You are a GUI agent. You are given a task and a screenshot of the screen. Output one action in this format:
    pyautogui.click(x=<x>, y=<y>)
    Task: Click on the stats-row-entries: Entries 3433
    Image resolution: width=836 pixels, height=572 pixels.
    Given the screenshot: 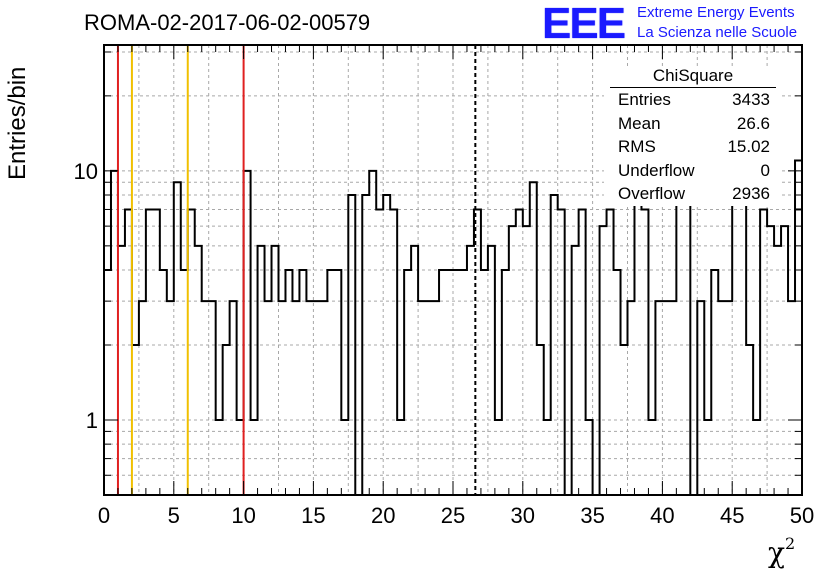 What is the action you would take?
    pyautogui.click(x=693, y=100)
    